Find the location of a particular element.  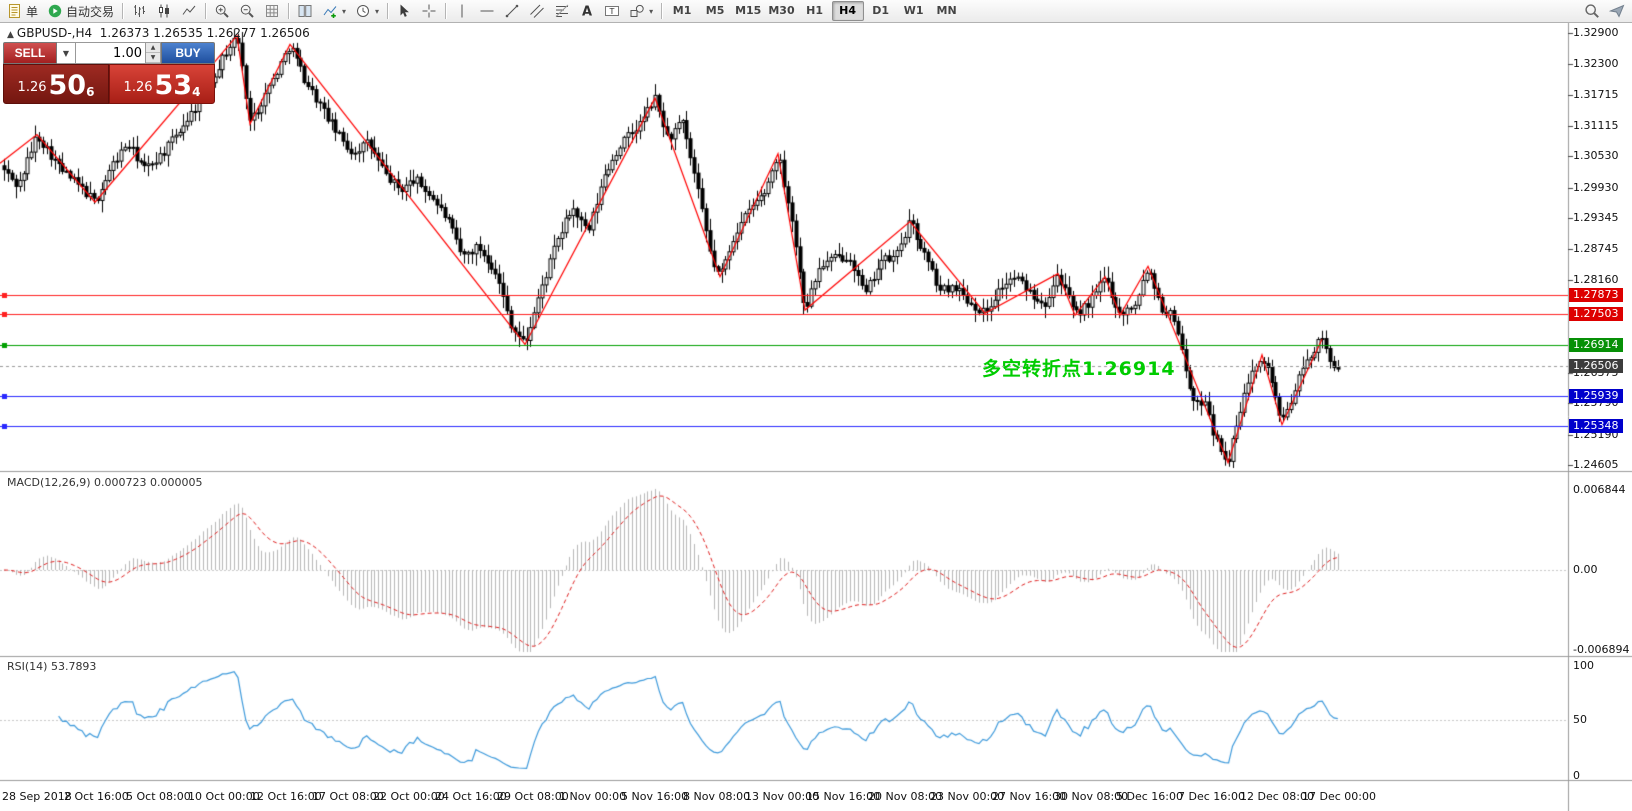

text-a-icon: A is located at coordinates (587, 11).